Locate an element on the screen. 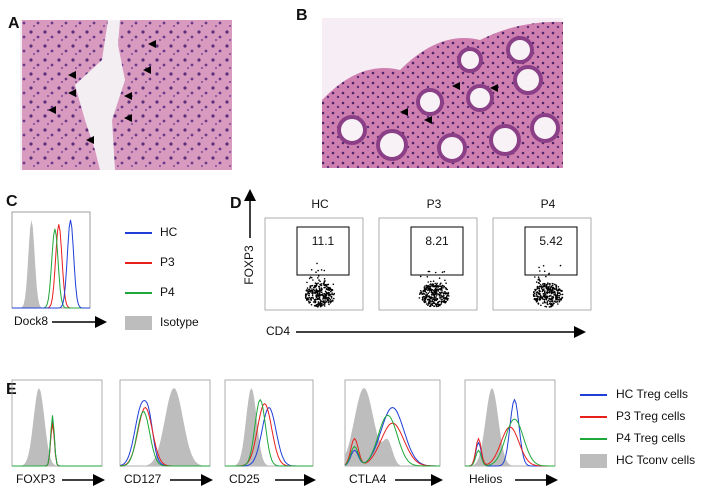  plot-frame is located at coordinates (269, 423).